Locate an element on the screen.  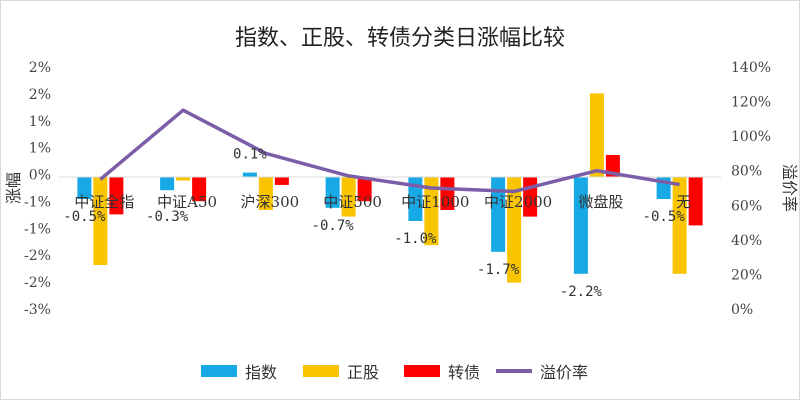
y2-tick-label: 0% is located at coordinates (742, 310).